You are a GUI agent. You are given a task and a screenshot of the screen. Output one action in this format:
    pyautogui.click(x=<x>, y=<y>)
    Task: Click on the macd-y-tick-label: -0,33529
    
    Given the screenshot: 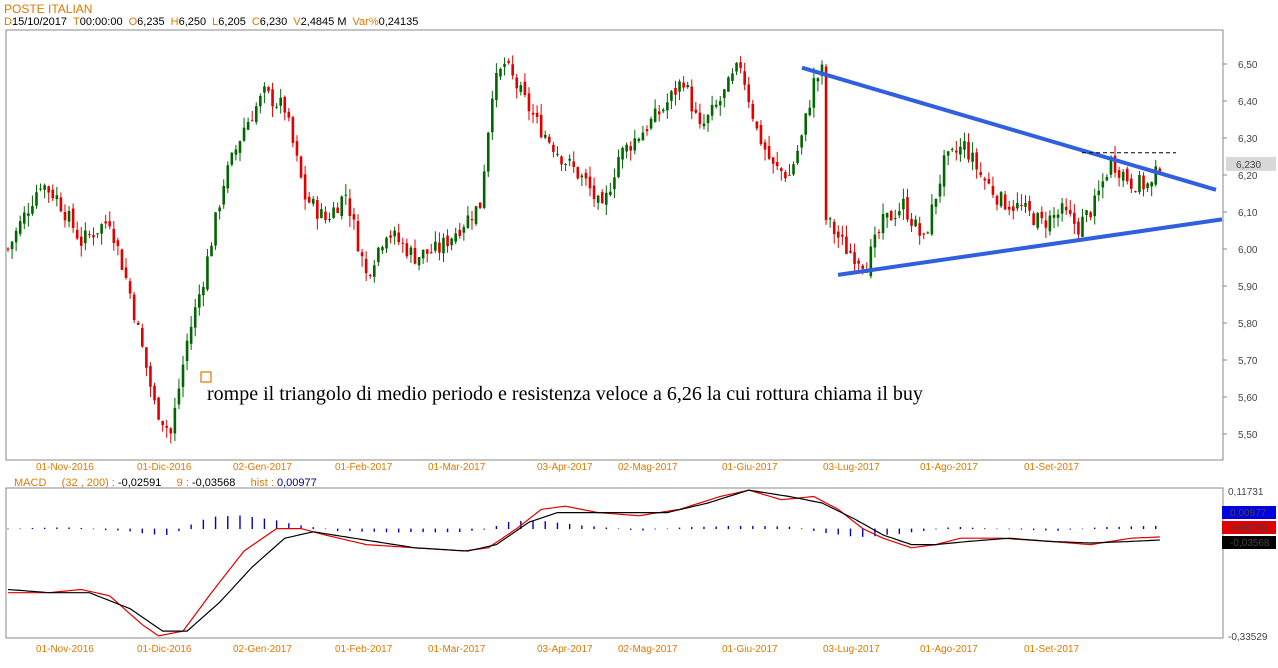 What is the action you would take?
    pyautogui.click(x=1248, y=637)
    